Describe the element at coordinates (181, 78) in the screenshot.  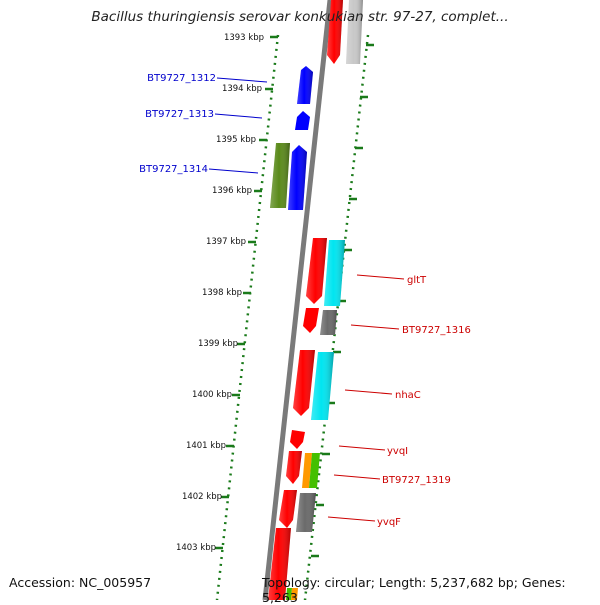
I see `gene-label: BT9727_1312` at that location.